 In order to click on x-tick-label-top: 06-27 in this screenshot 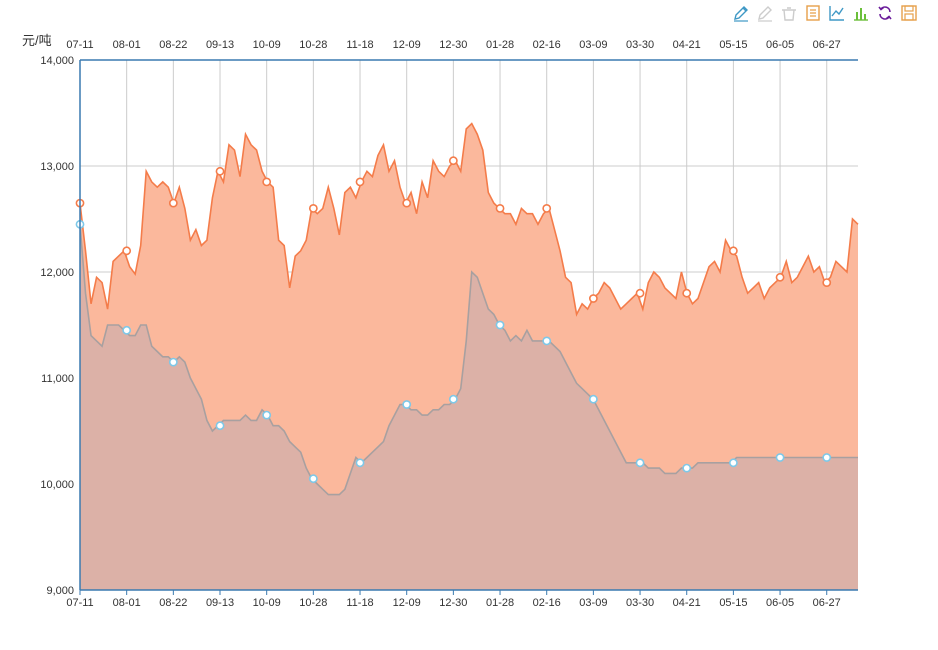, I will do `click(827, 45)`.